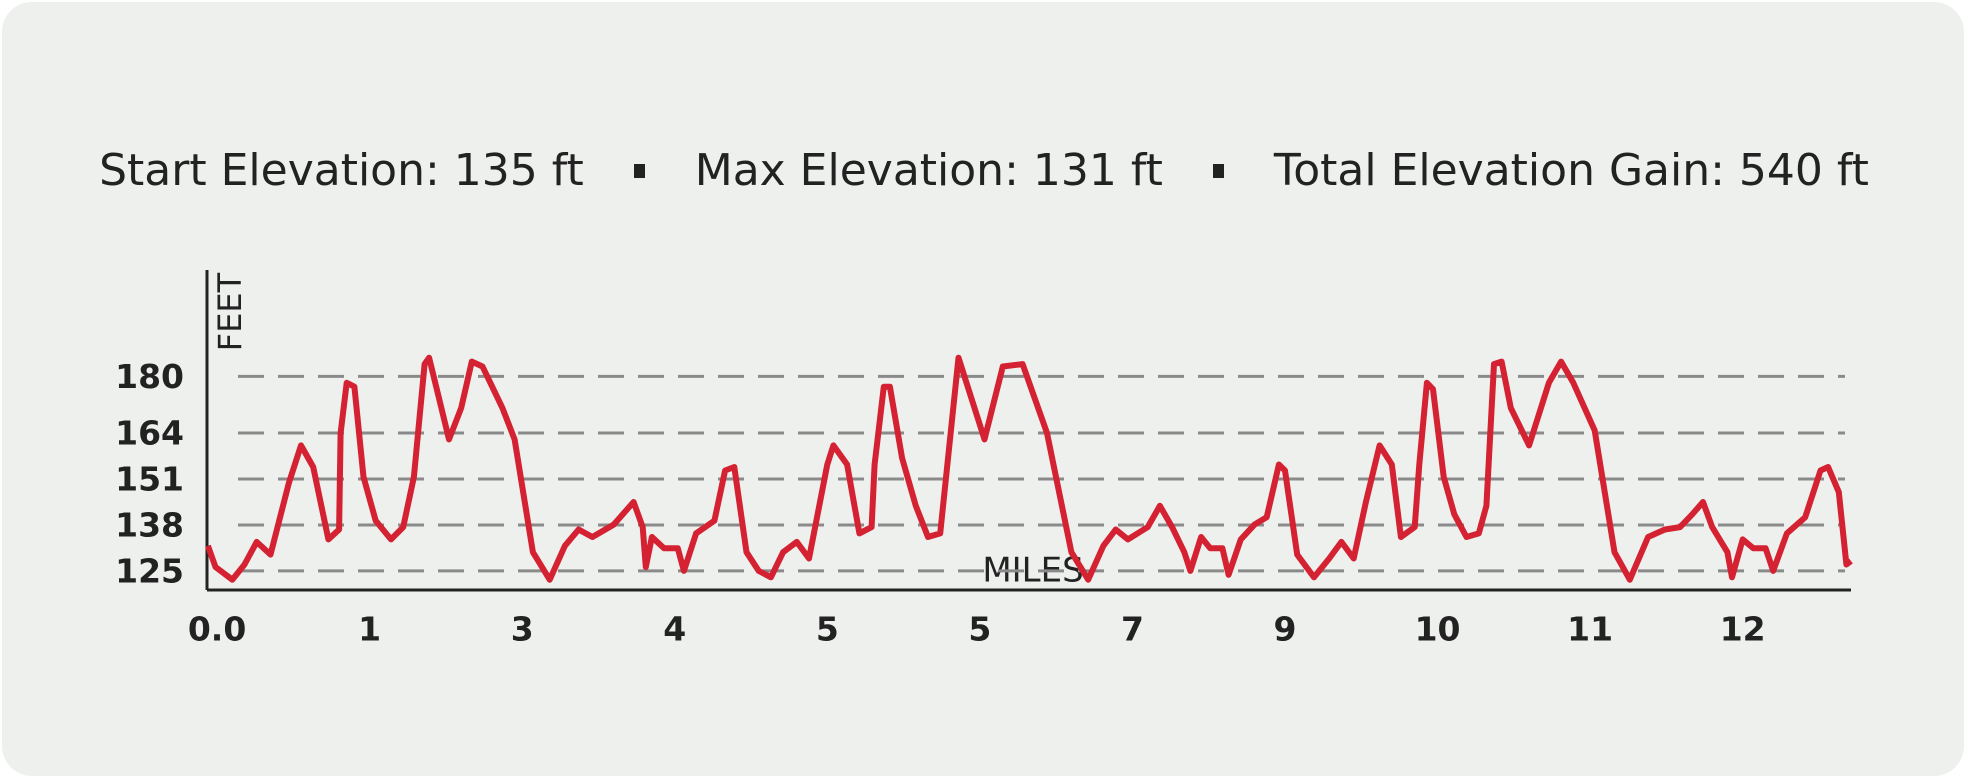 The height and width of the screenshot is (779, 1968). What do you see at coordinates (149, 433) in the screenshot?
I see `y-tick-label: 164` at bounding box center [149, 433].